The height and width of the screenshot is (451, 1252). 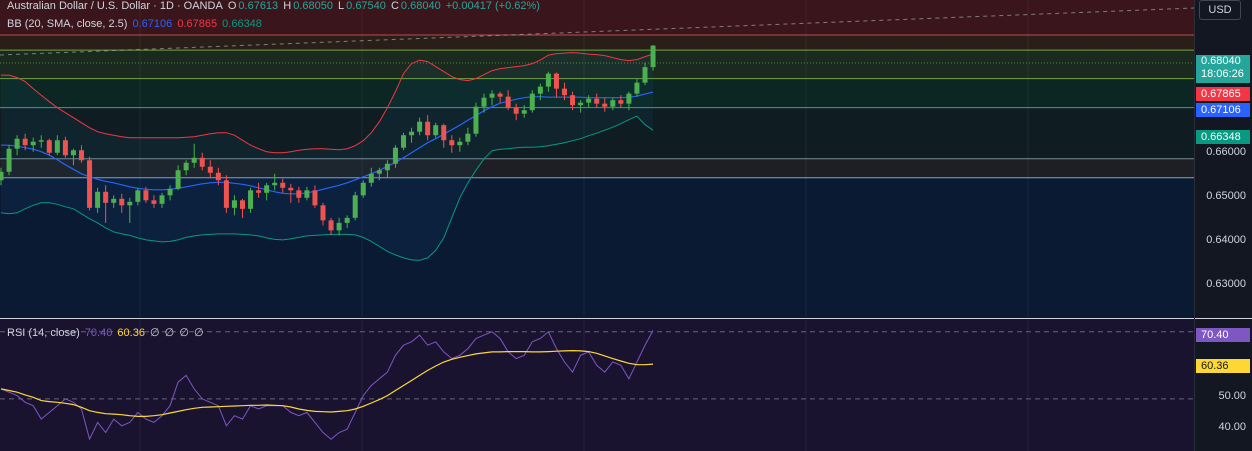 I want to click on bb-label: BB (20, SMA, close, 2.5), so click(x=67, y=24).